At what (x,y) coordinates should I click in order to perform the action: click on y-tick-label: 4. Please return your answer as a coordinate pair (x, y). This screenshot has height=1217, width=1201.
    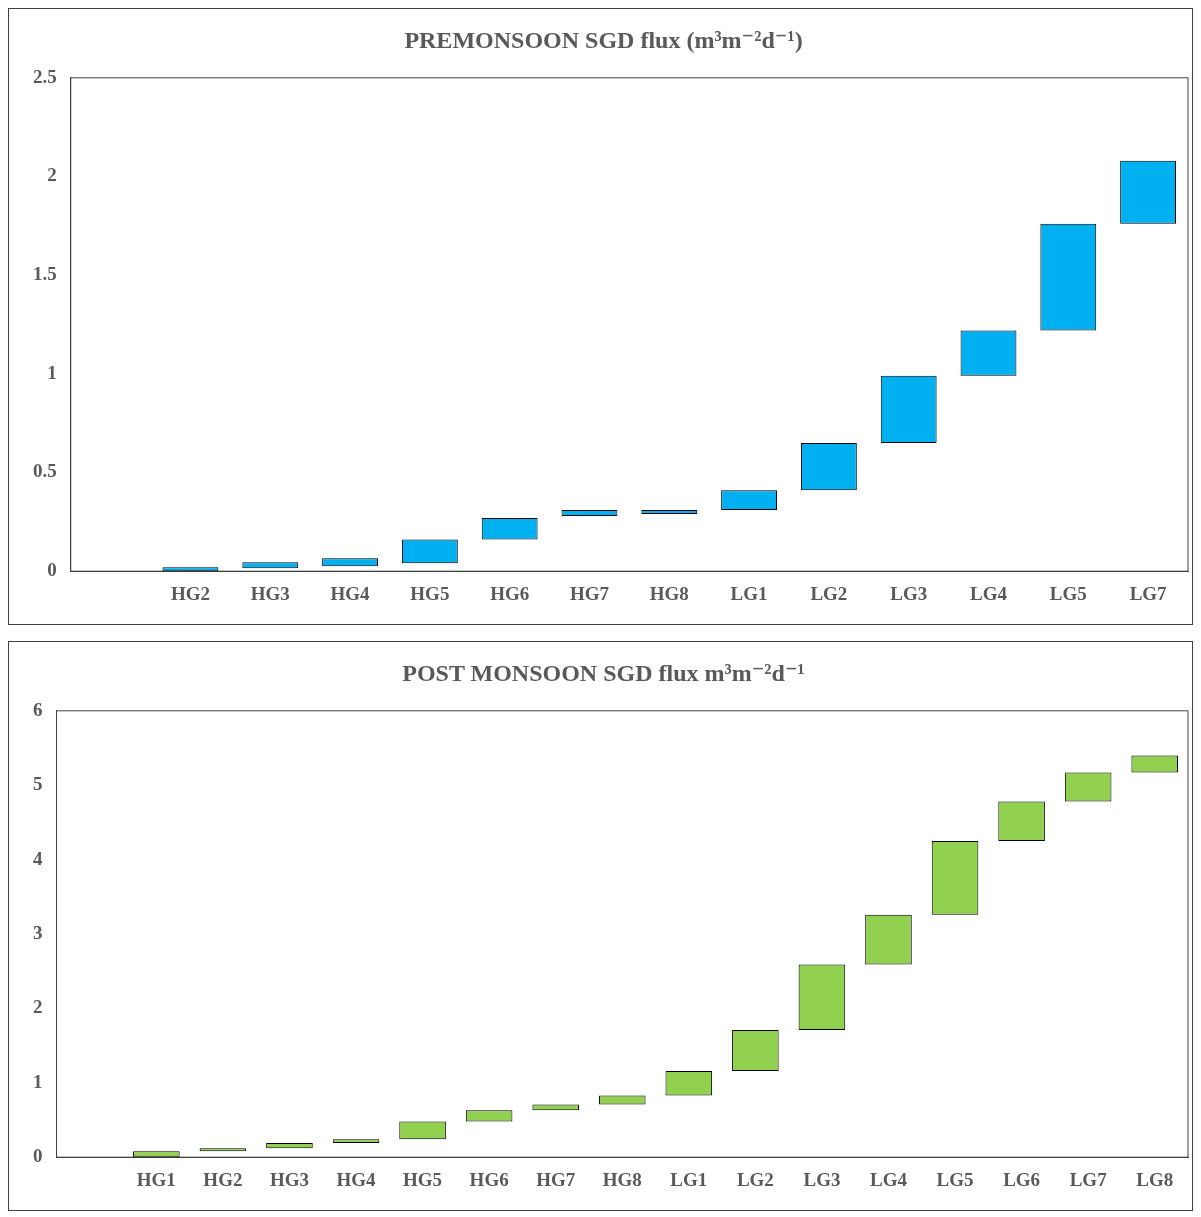
    Looking at the image, I should click on (38, 858).